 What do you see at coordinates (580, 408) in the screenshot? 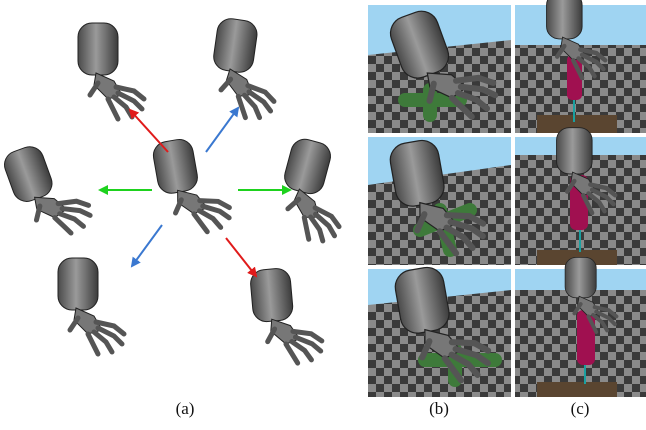
I see `panel-label: (c)` at bounding box center [580, 408].